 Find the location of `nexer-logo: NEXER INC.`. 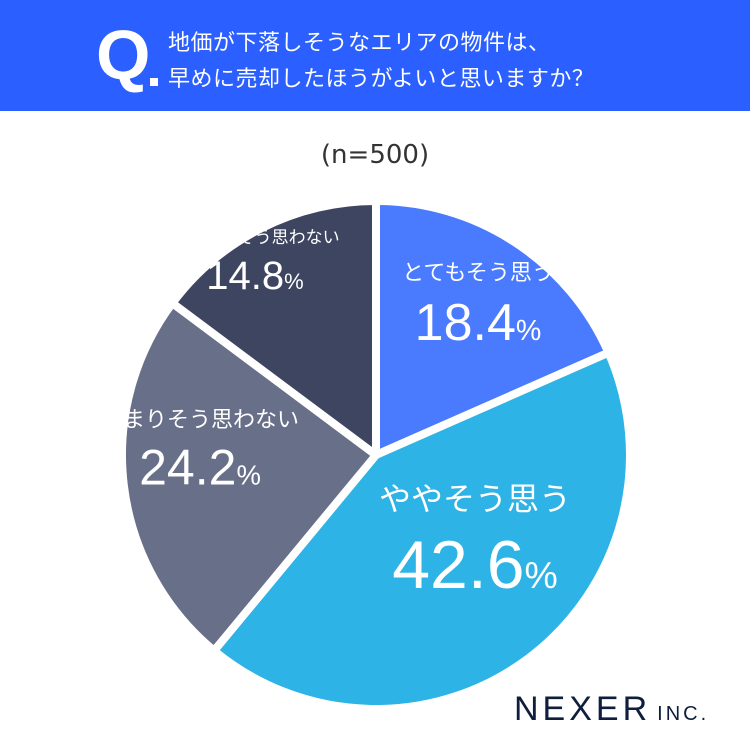

nexer-logo: NEXER INC. is located at coordinates (611, 709).